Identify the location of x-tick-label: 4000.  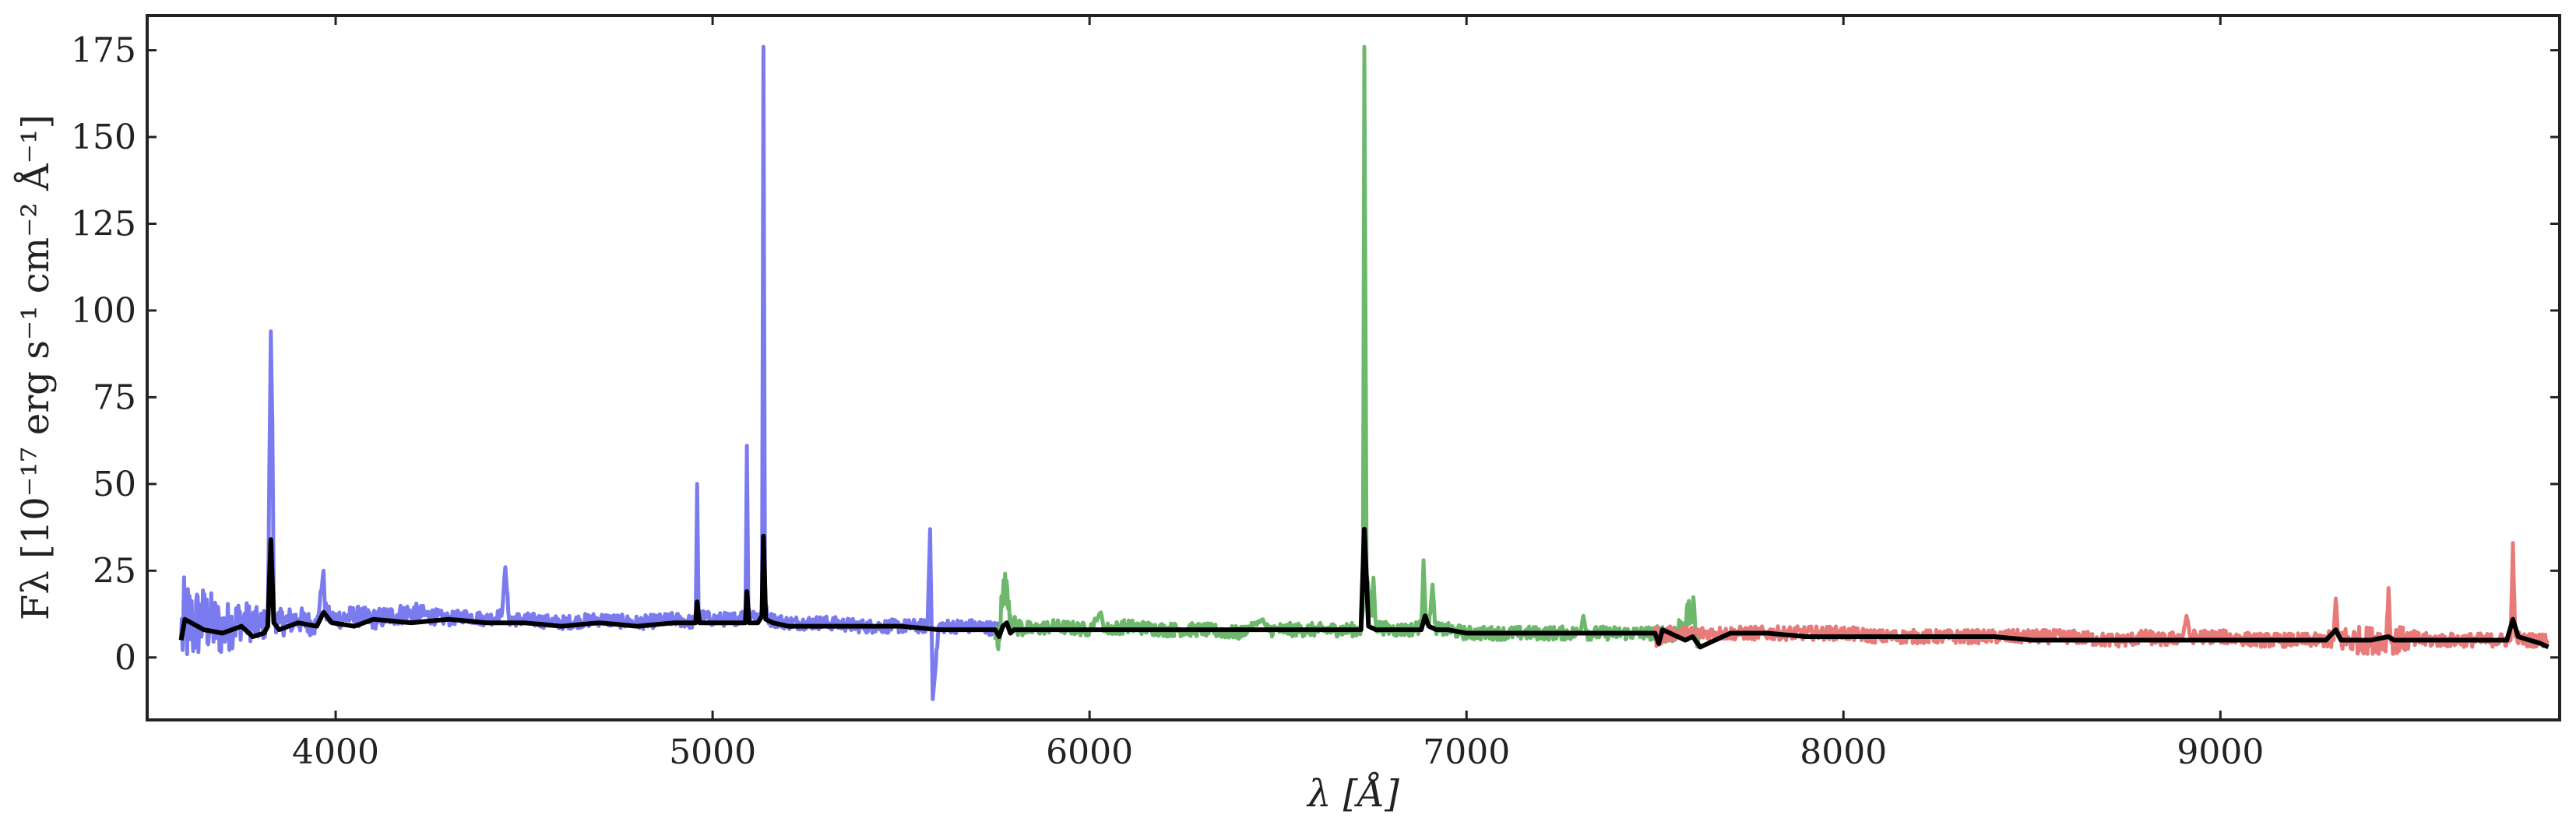
(335, 752).